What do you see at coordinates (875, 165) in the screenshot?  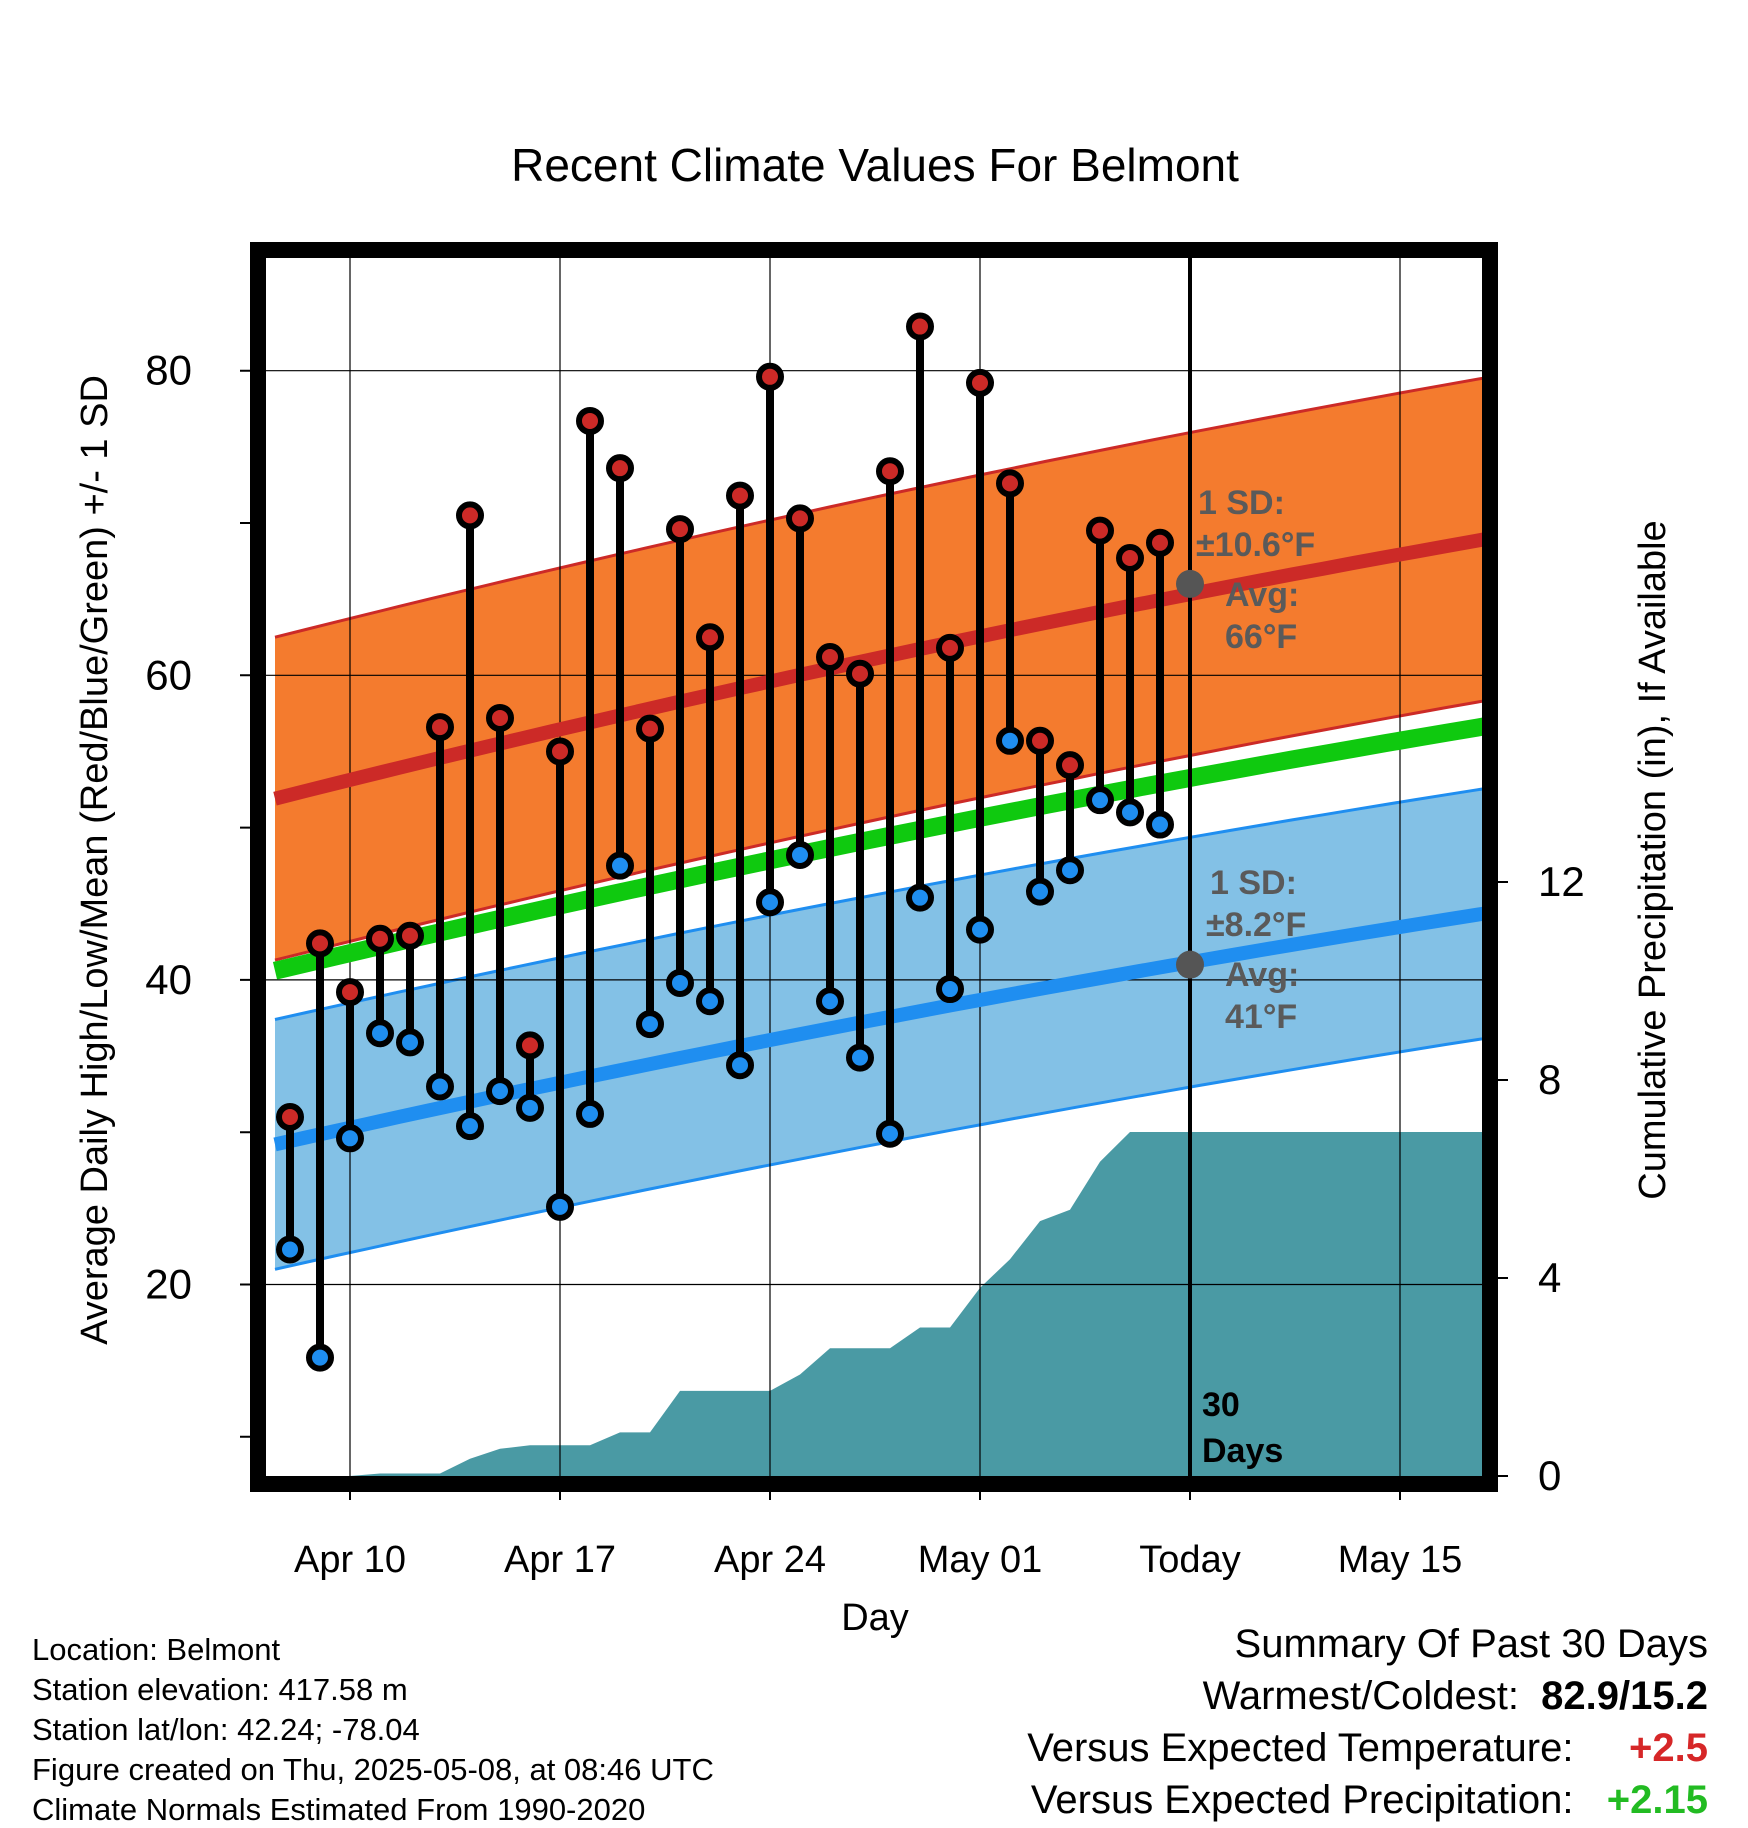 I see `chart-title: Recent Climate Values For Belmont` at bounding box center [875, 165].